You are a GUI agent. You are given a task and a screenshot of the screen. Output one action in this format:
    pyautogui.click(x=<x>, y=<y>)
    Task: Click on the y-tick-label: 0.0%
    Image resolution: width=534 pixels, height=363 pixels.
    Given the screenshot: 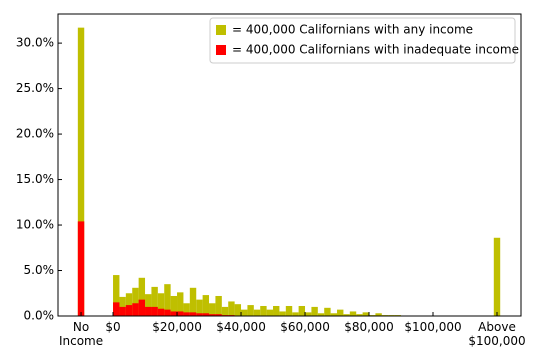 What is the action you would take?
    pyautogui.click(x=39, y=316)
    